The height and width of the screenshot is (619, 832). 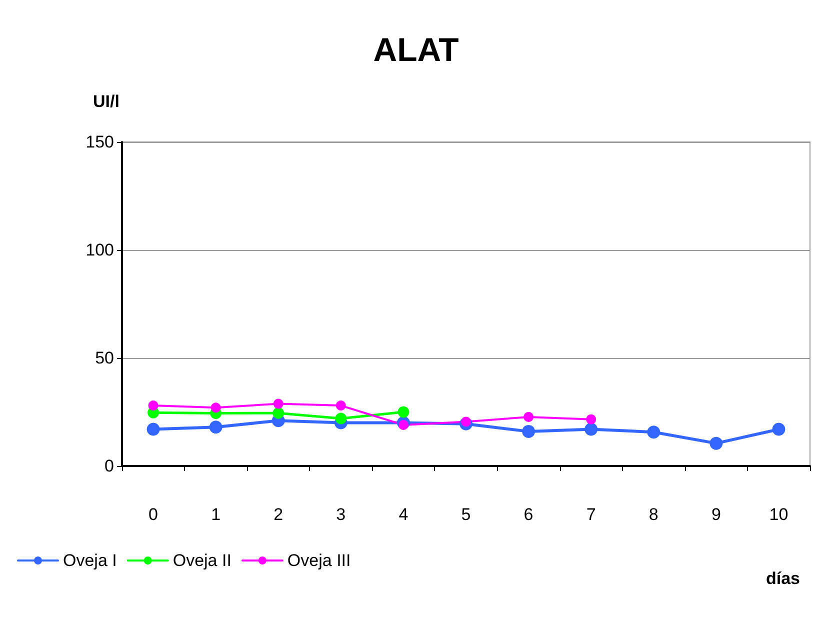 What do you see at coordinates (153, 514) in the screenshot?
I see `x-tick-label: 0` at bounding box center [153, 514].